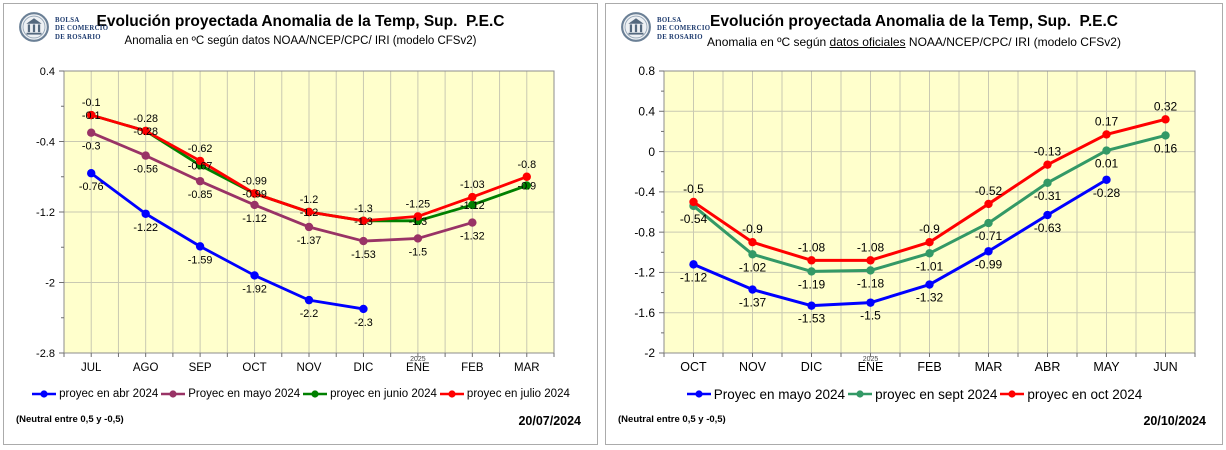 This screenshot has width=1226, height=450. Describe the element at coordinates (254, 289) in the screenshot. I see `svg-text: -1.92` at that location.